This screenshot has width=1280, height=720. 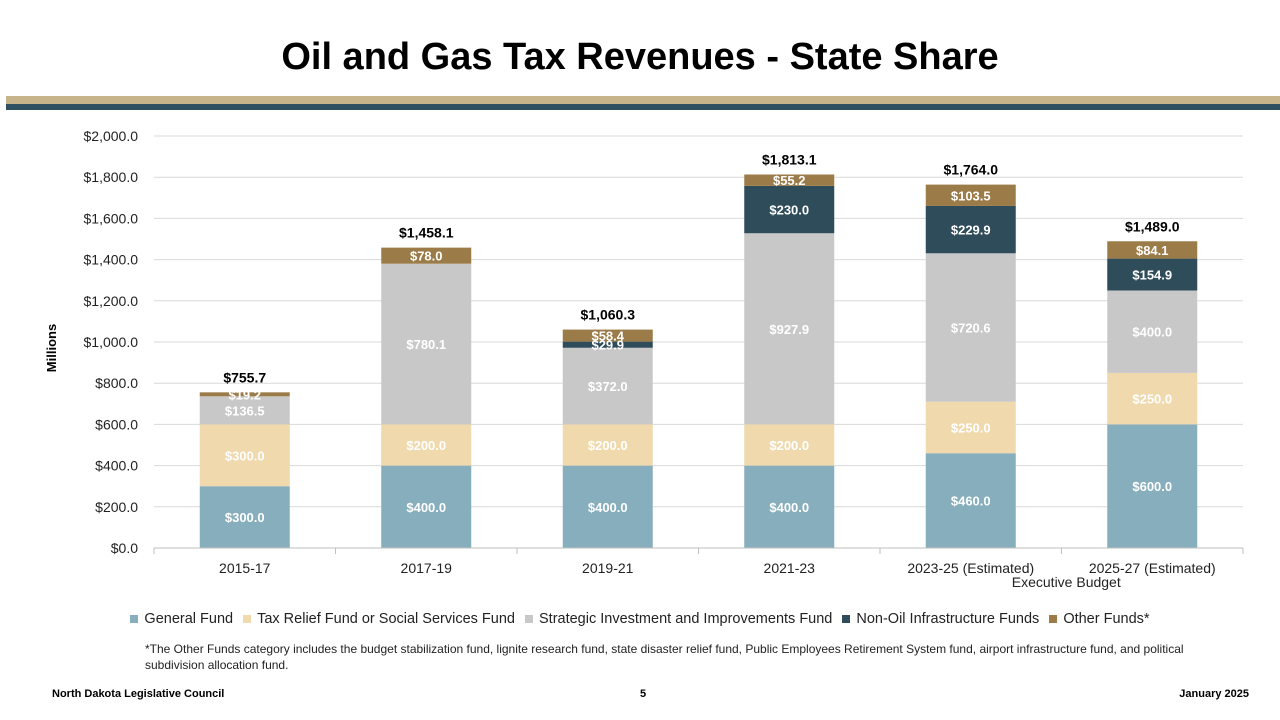 I want to click on segment-value-label: $780.1, so click(x=426, y=344).